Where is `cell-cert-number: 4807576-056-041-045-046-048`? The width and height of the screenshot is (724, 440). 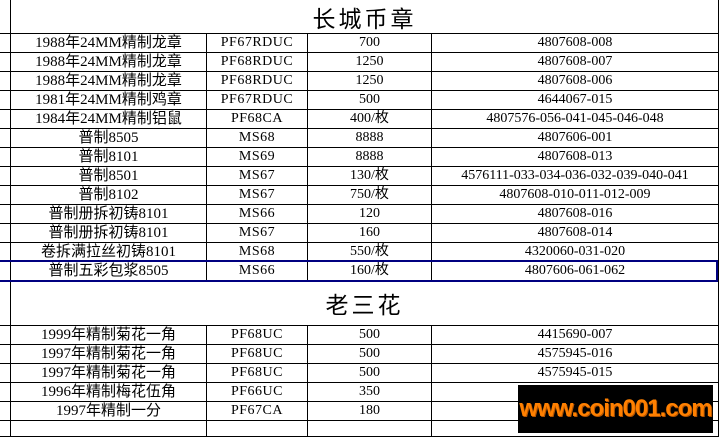 cell-cert-number: 4807576-056-041-045-046-048 is located at coordinates (575, 119).